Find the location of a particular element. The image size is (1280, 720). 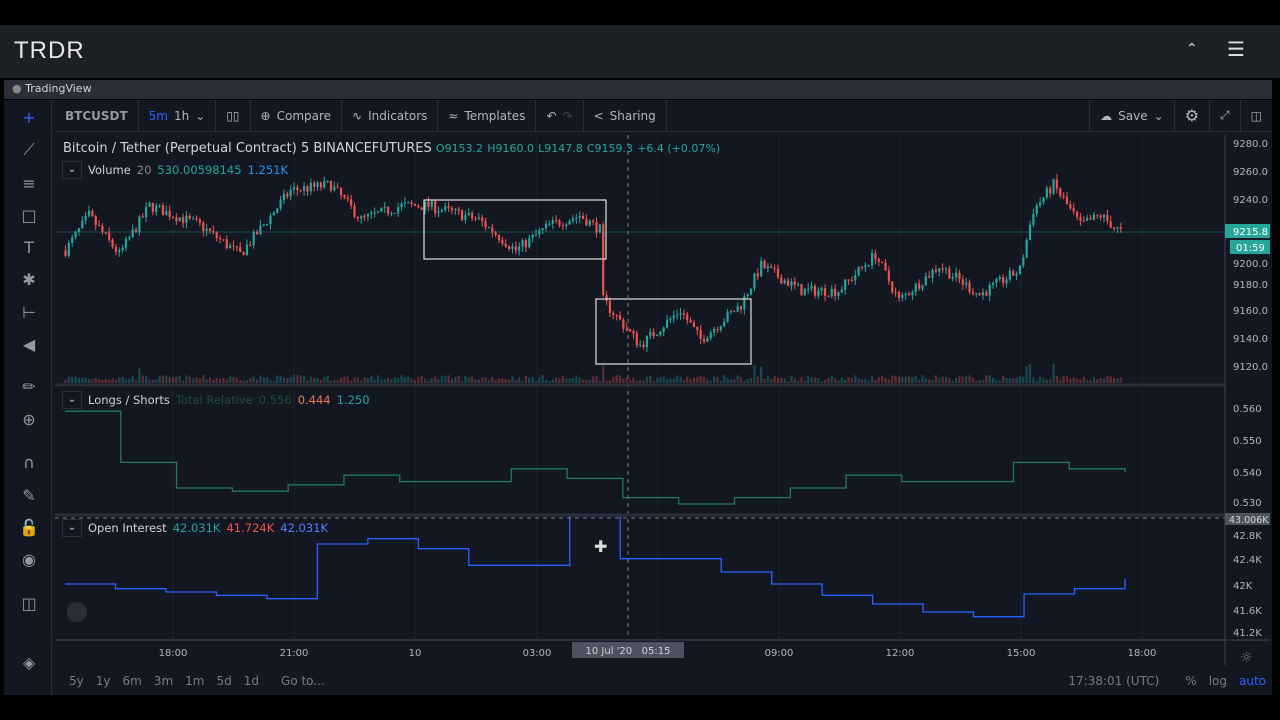

templates-button: ≈ Templates is located at coordinates (487, 115).